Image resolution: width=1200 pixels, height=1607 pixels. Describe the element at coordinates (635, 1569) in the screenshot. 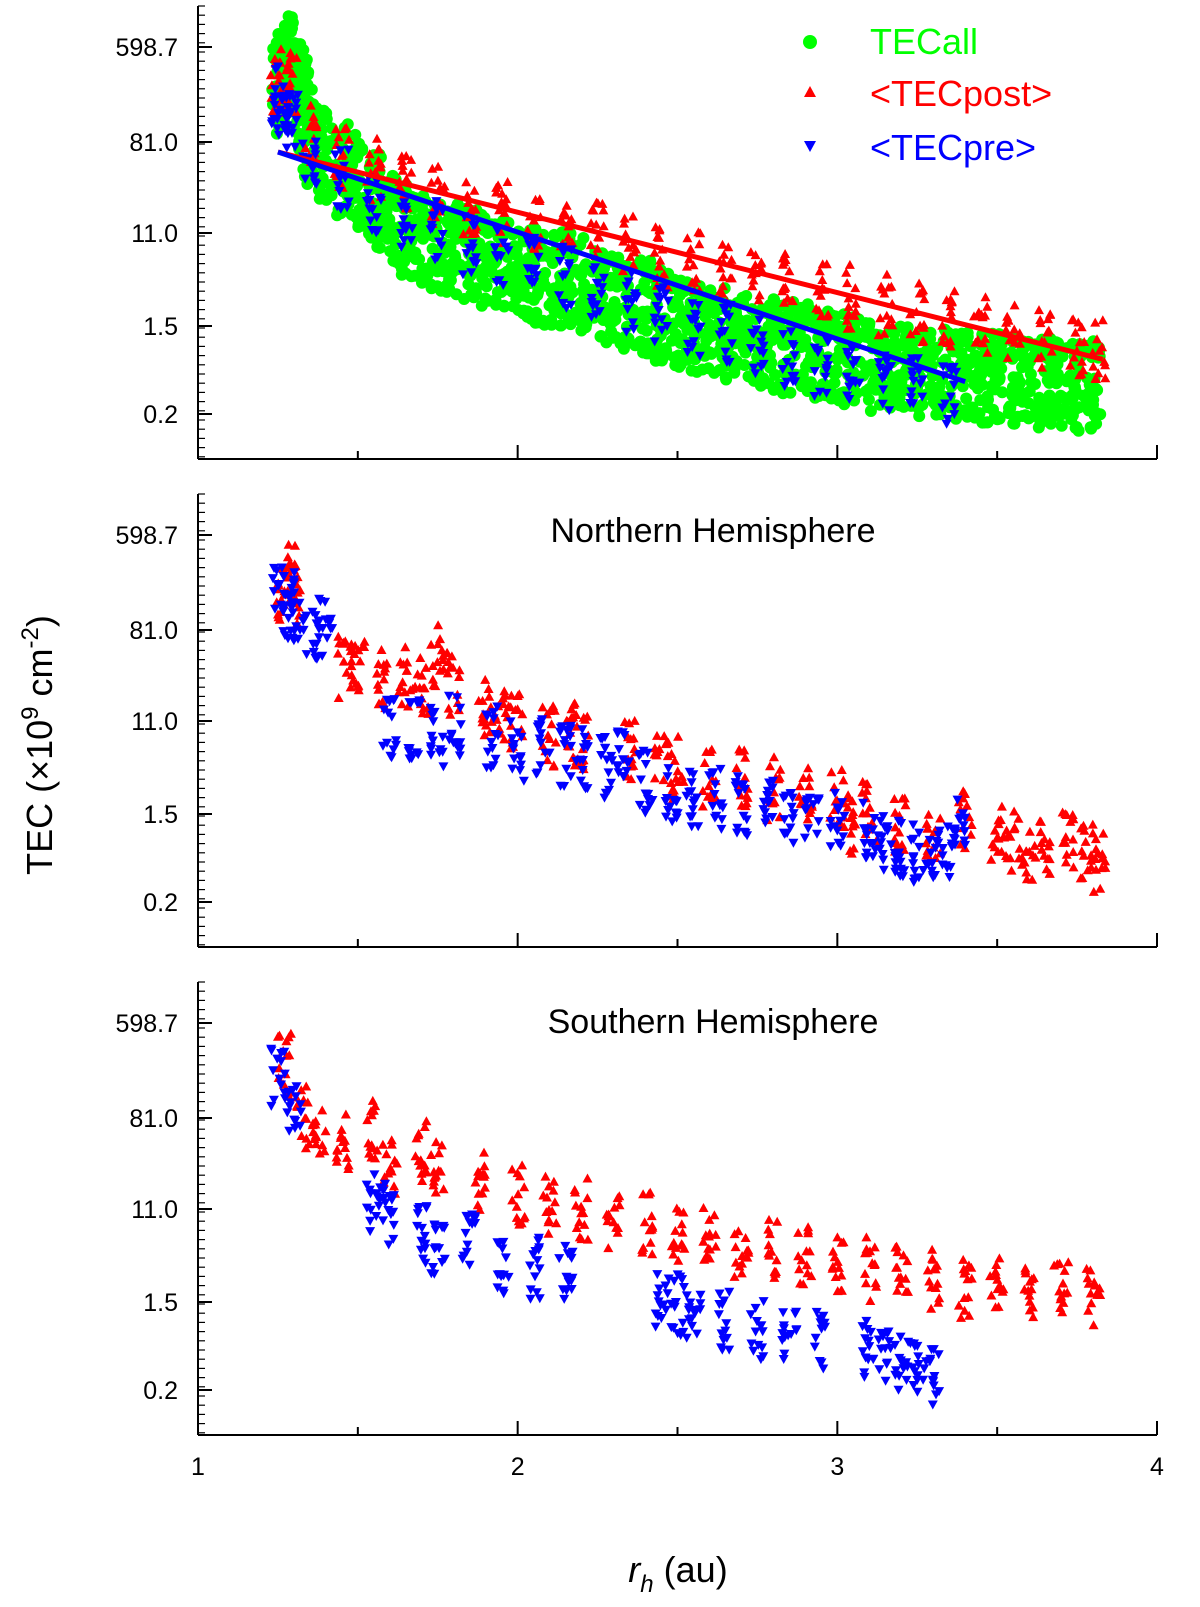

I see `x-axis-title-symbol: r` at that location.